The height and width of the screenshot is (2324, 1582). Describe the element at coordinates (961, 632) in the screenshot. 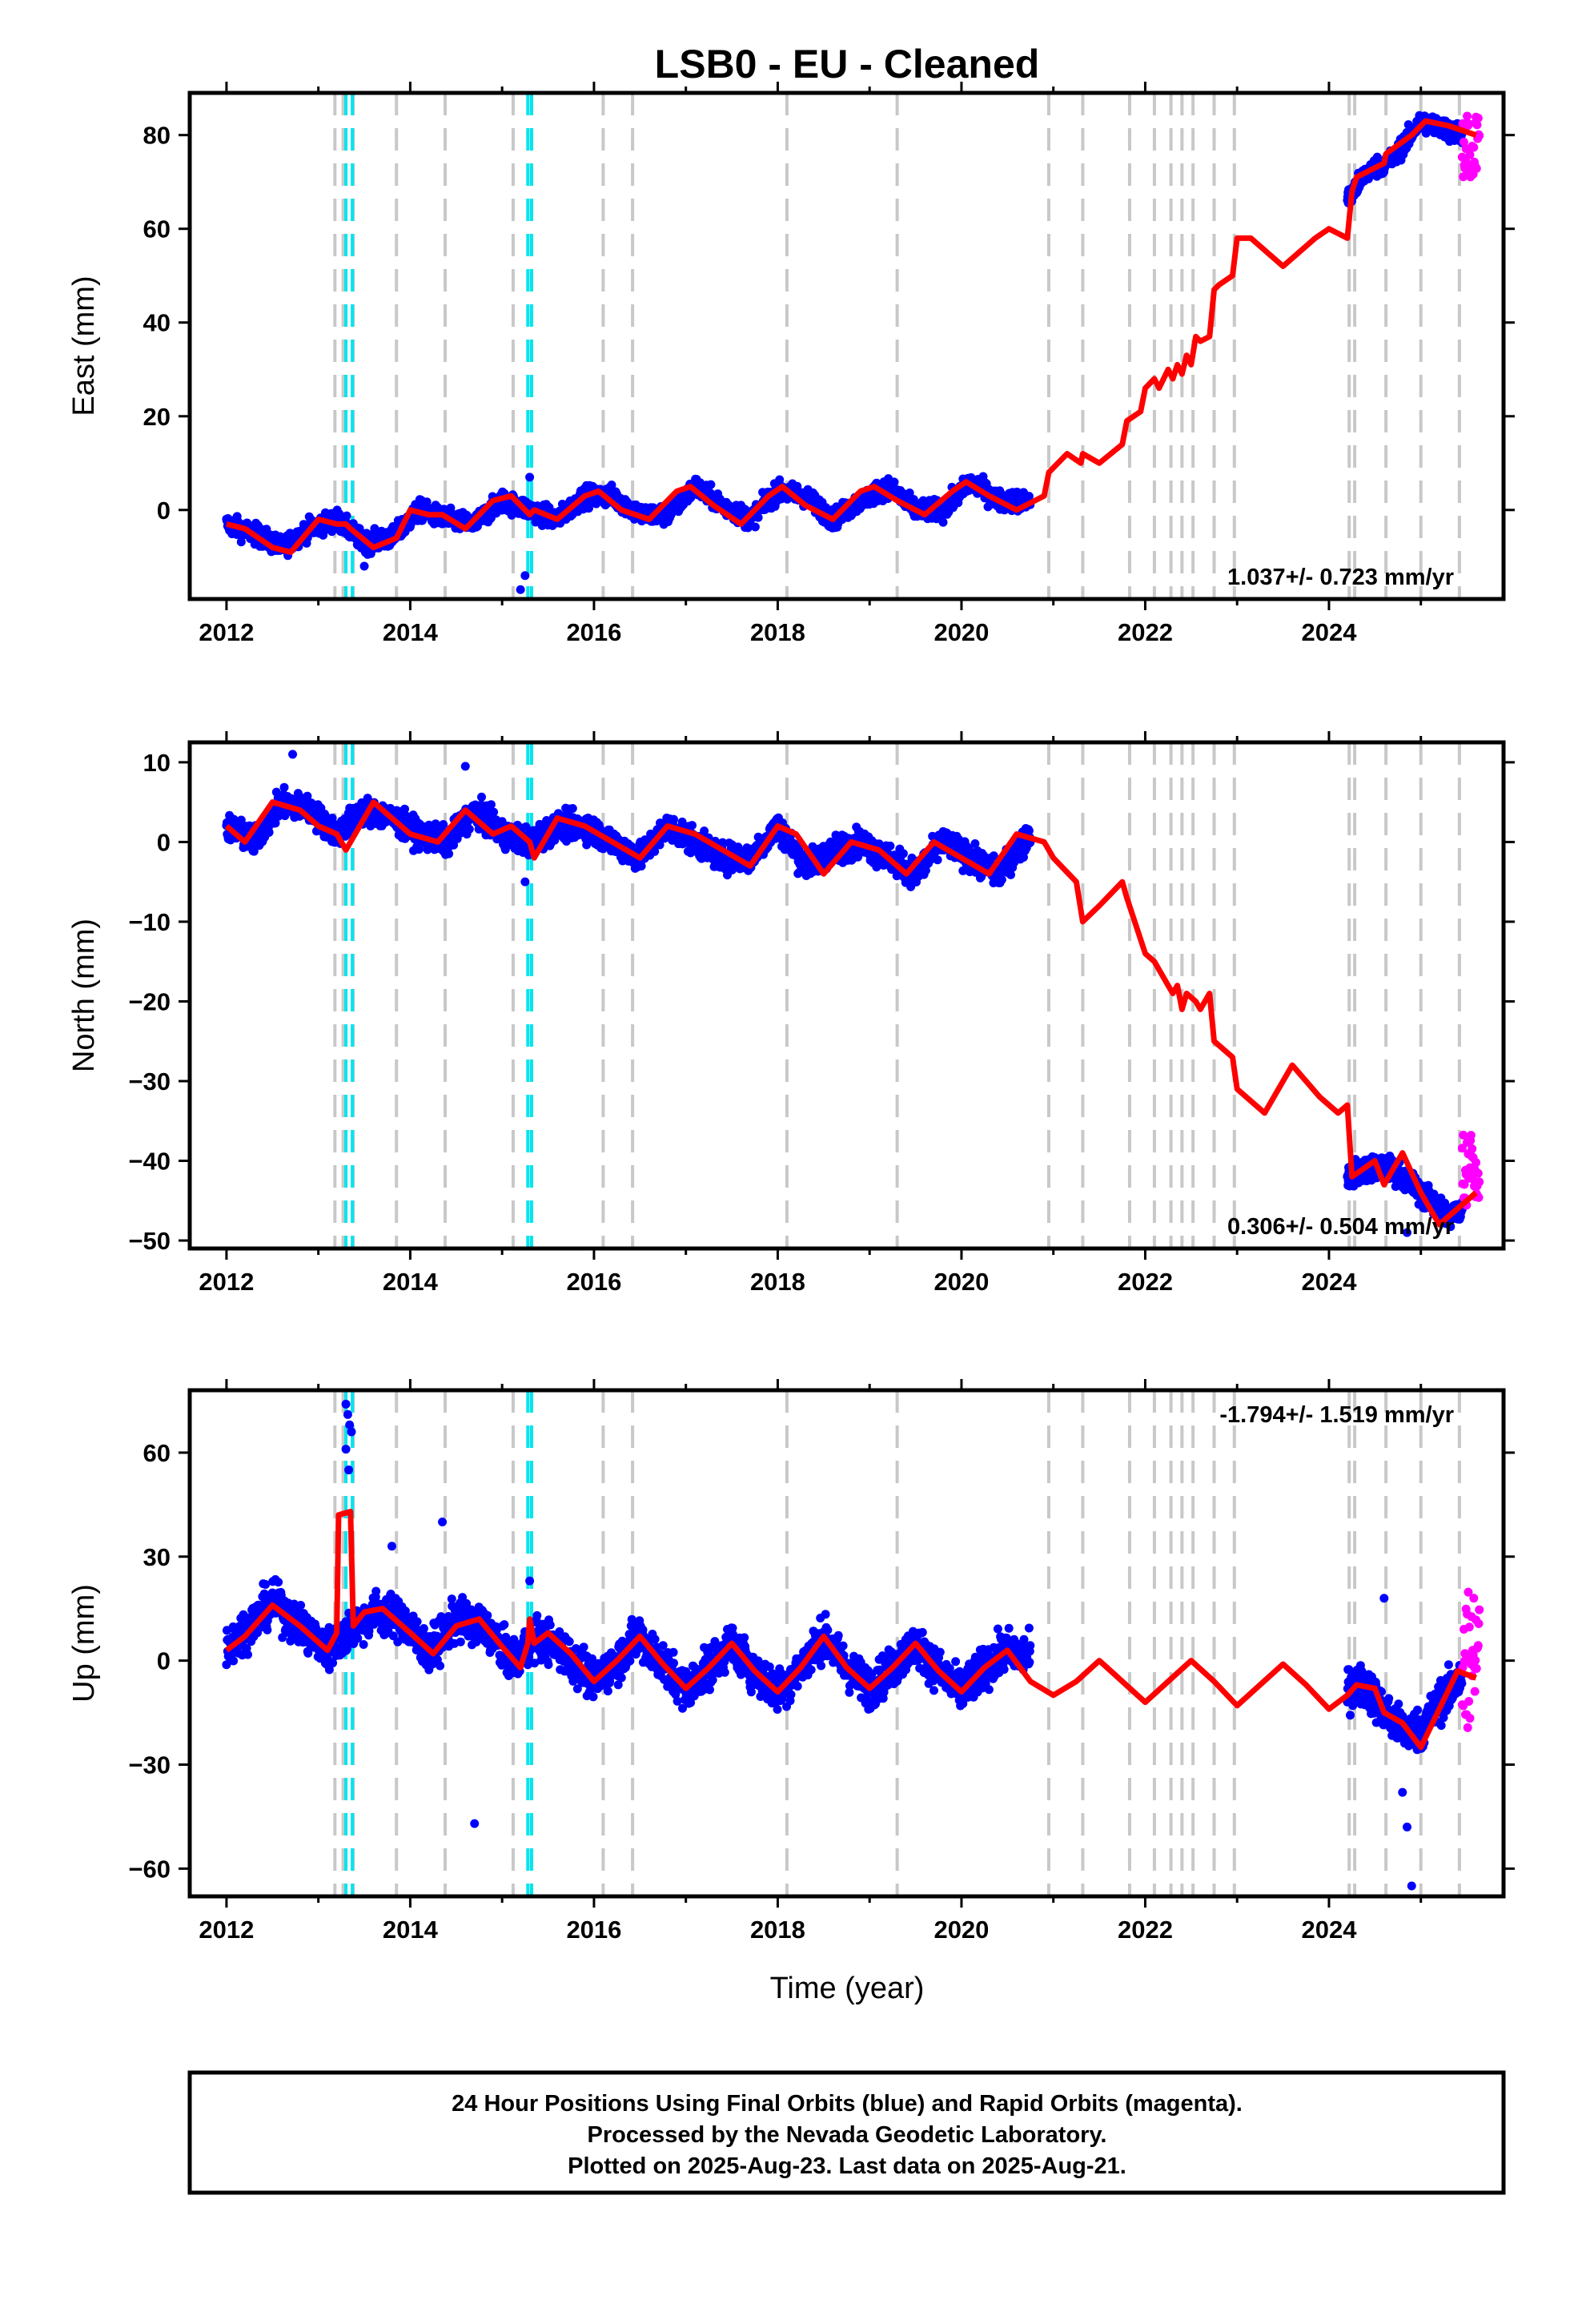

I see `x-tick-label: 2020` at that location.